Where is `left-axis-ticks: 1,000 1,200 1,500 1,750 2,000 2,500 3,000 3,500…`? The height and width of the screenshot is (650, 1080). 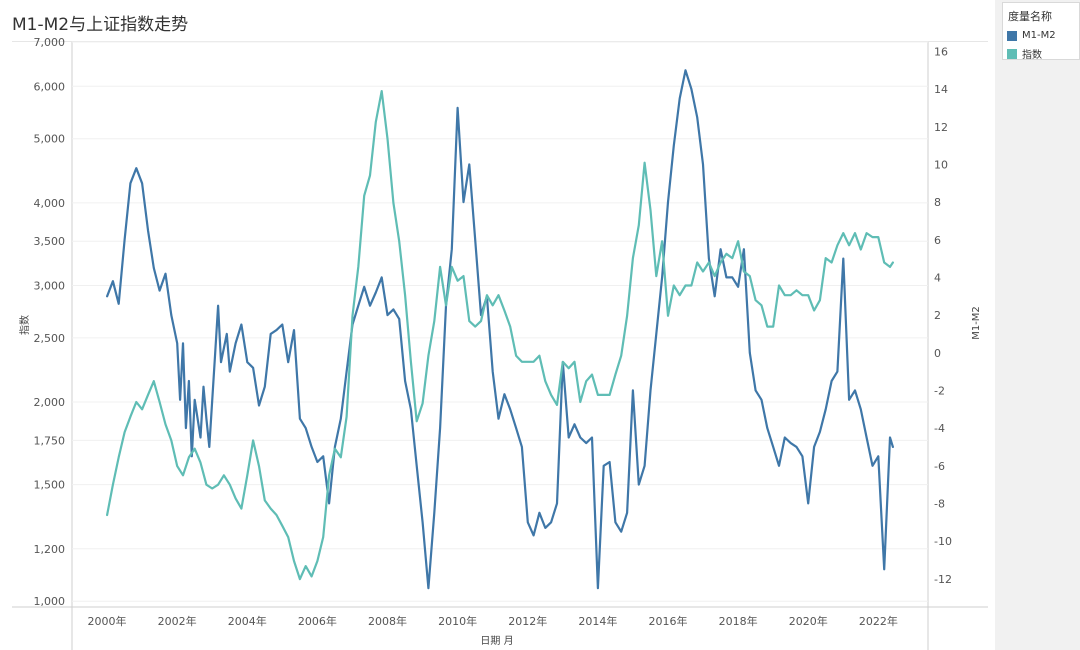 left-axis-ticks: 1,000 1,200 1,500 1,750 2,000 2,500 3,000 3,500… is located at coordinates (50, 322).